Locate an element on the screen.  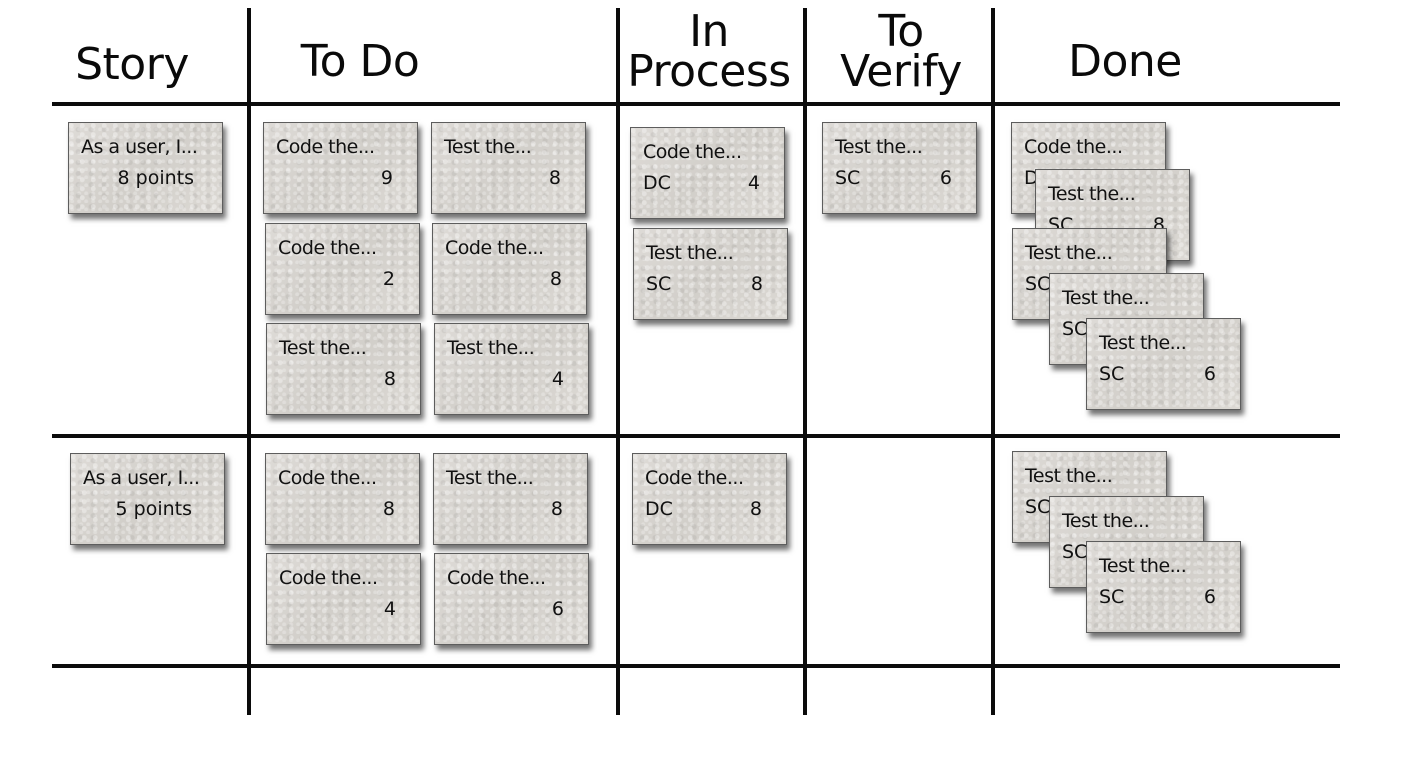
column-header-line: Verify is located at coordinates (901, 71).